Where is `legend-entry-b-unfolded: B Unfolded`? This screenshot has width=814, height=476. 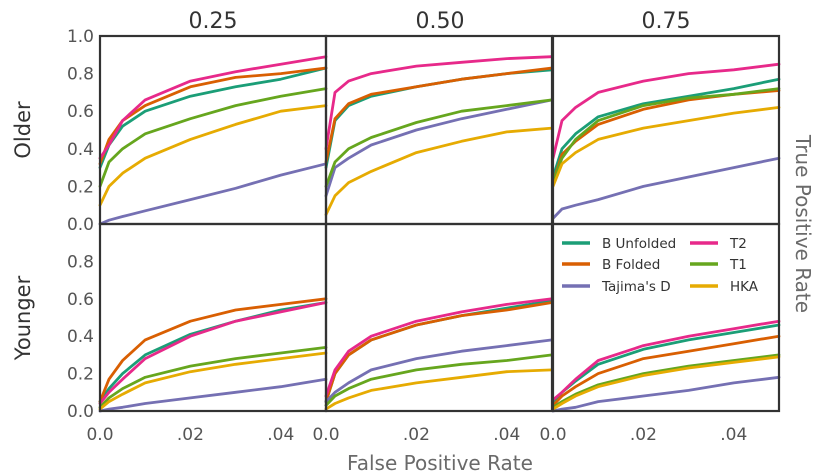 legend-entry-b-unfolded: B Unfolded is located at coordinates (619, 244).